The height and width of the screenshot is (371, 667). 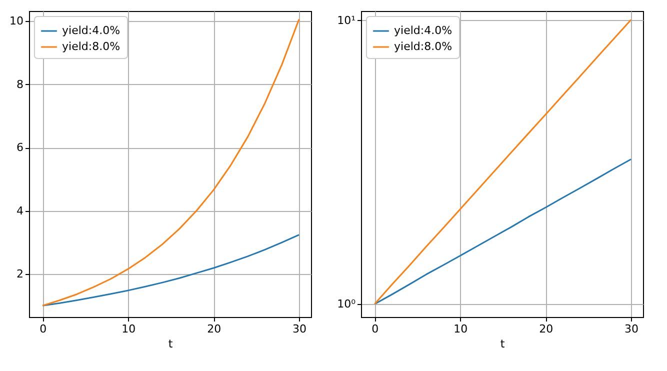 What do you see at coordinates (20, 211) in the screenshot?
I see `y-tick-label: 4` at bounding box center [20, 211].